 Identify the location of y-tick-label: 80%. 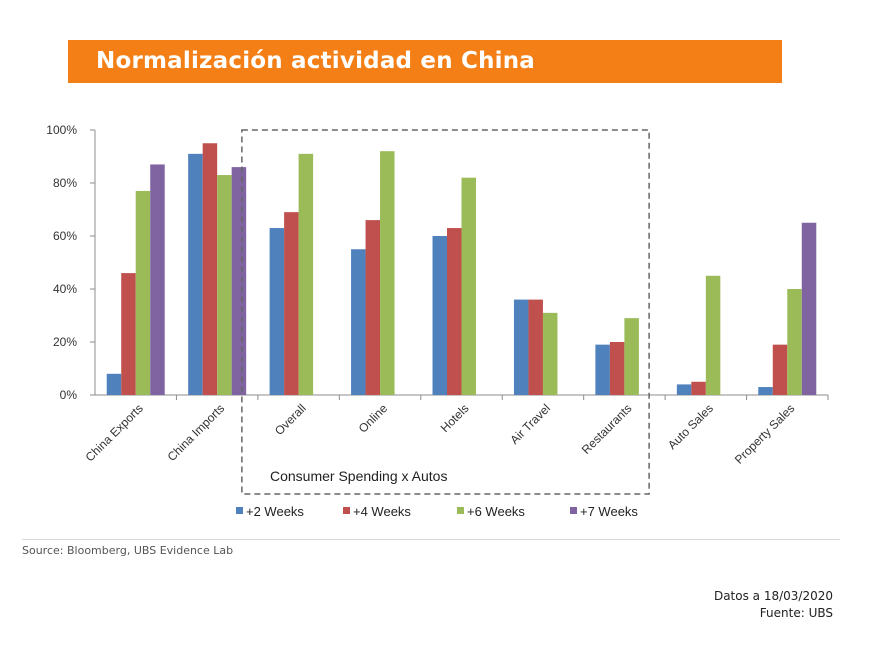
(65, 183).